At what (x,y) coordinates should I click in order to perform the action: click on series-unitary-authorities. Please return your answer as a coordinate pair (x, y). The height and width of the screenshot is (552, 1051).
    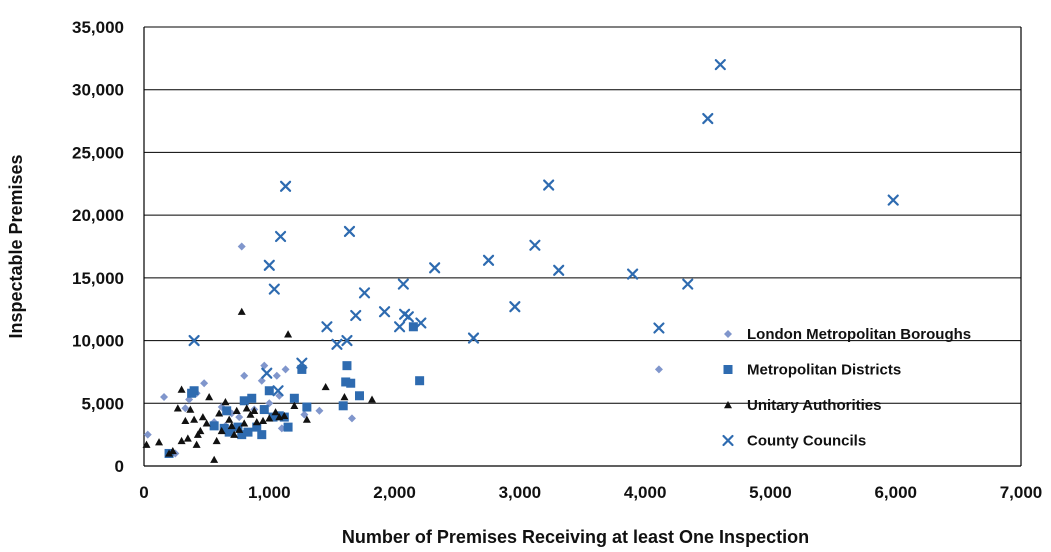
    Looking at the image, I should click on (259, 385).